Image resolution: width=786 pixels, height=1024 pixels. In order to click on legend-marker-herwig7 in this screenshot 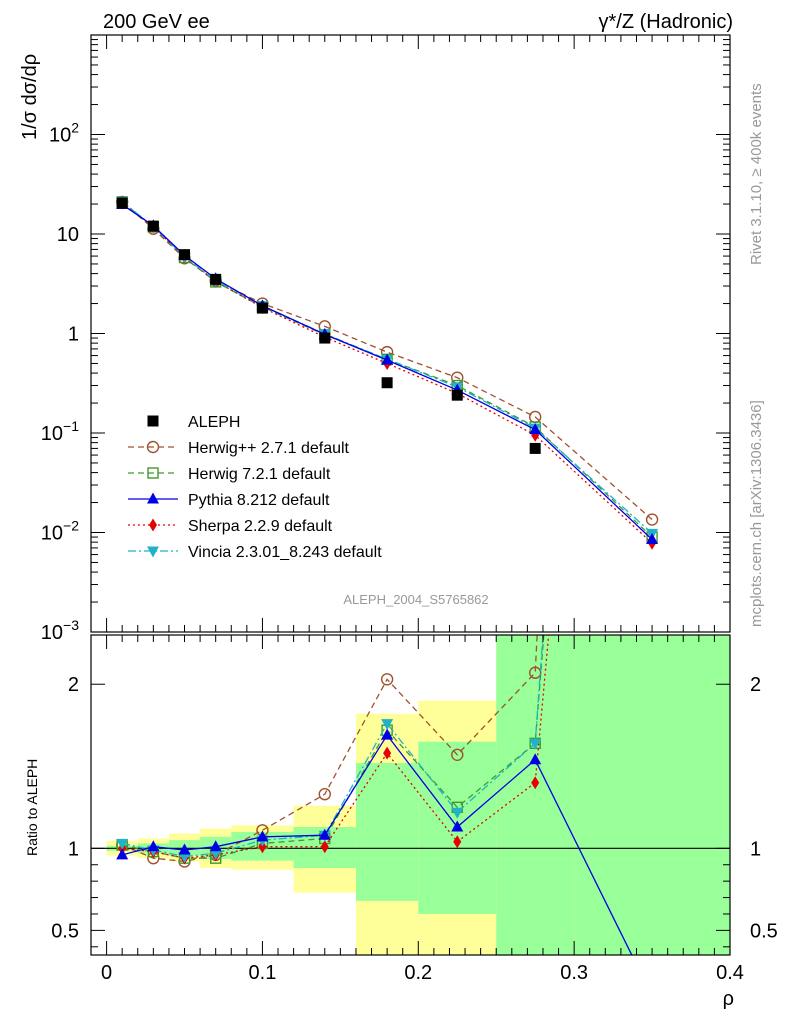, I will do `click(153, 473)`.